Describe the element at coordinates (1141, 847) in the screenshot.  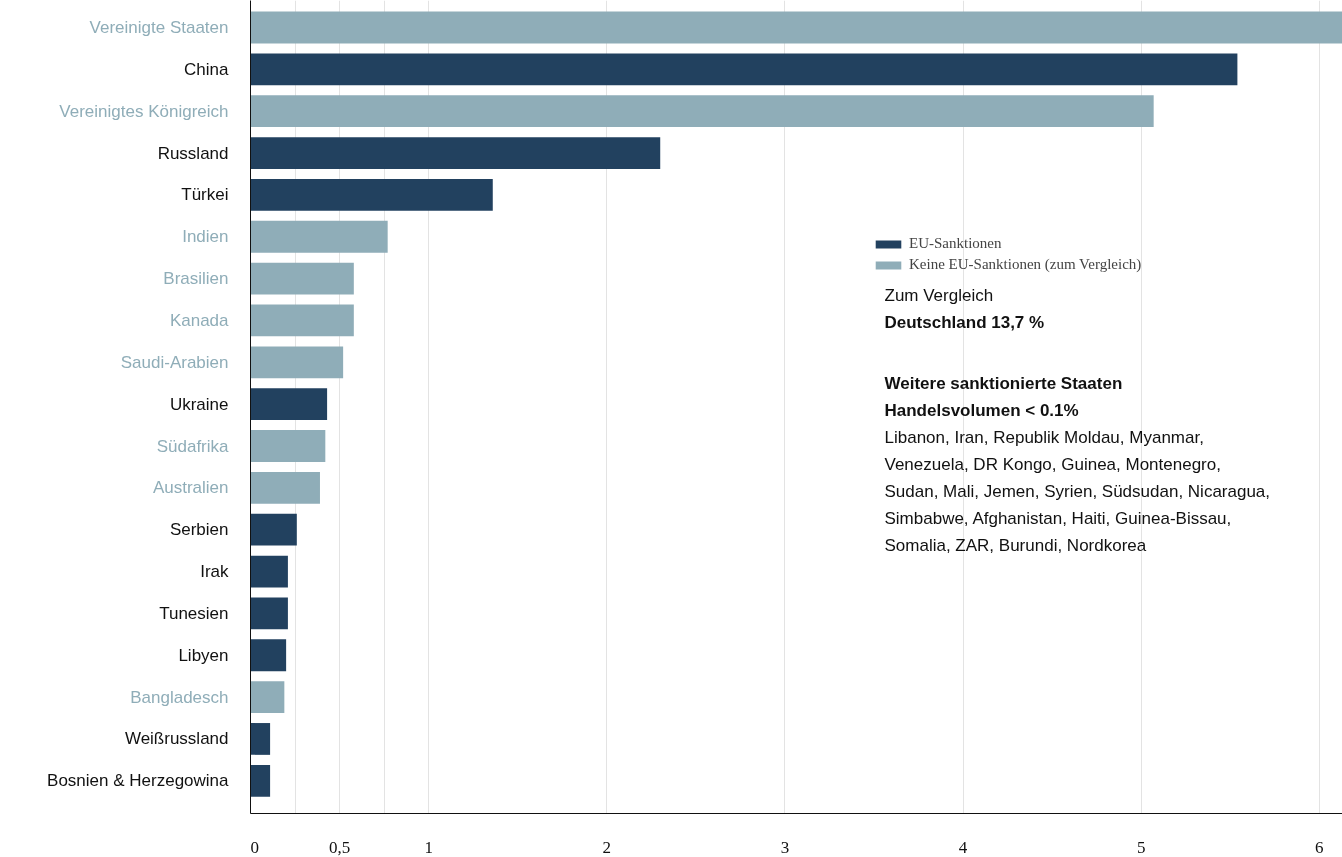
I see `x-tick-label: 5` at that location.